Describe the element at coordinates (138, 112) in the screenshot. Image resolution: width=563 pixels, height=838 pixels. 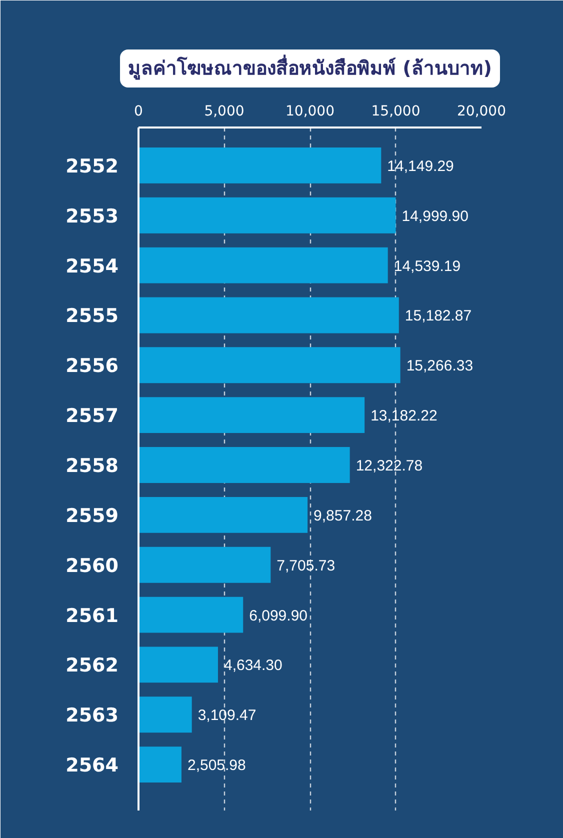
I see `x-tick-label: 0` at that location.